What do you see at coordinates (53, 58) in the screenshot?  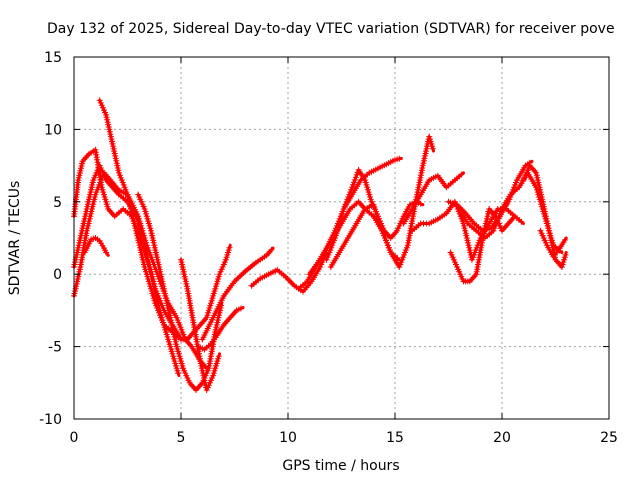 I see `y-tick-label: 15` at bounding box center [53, 58].